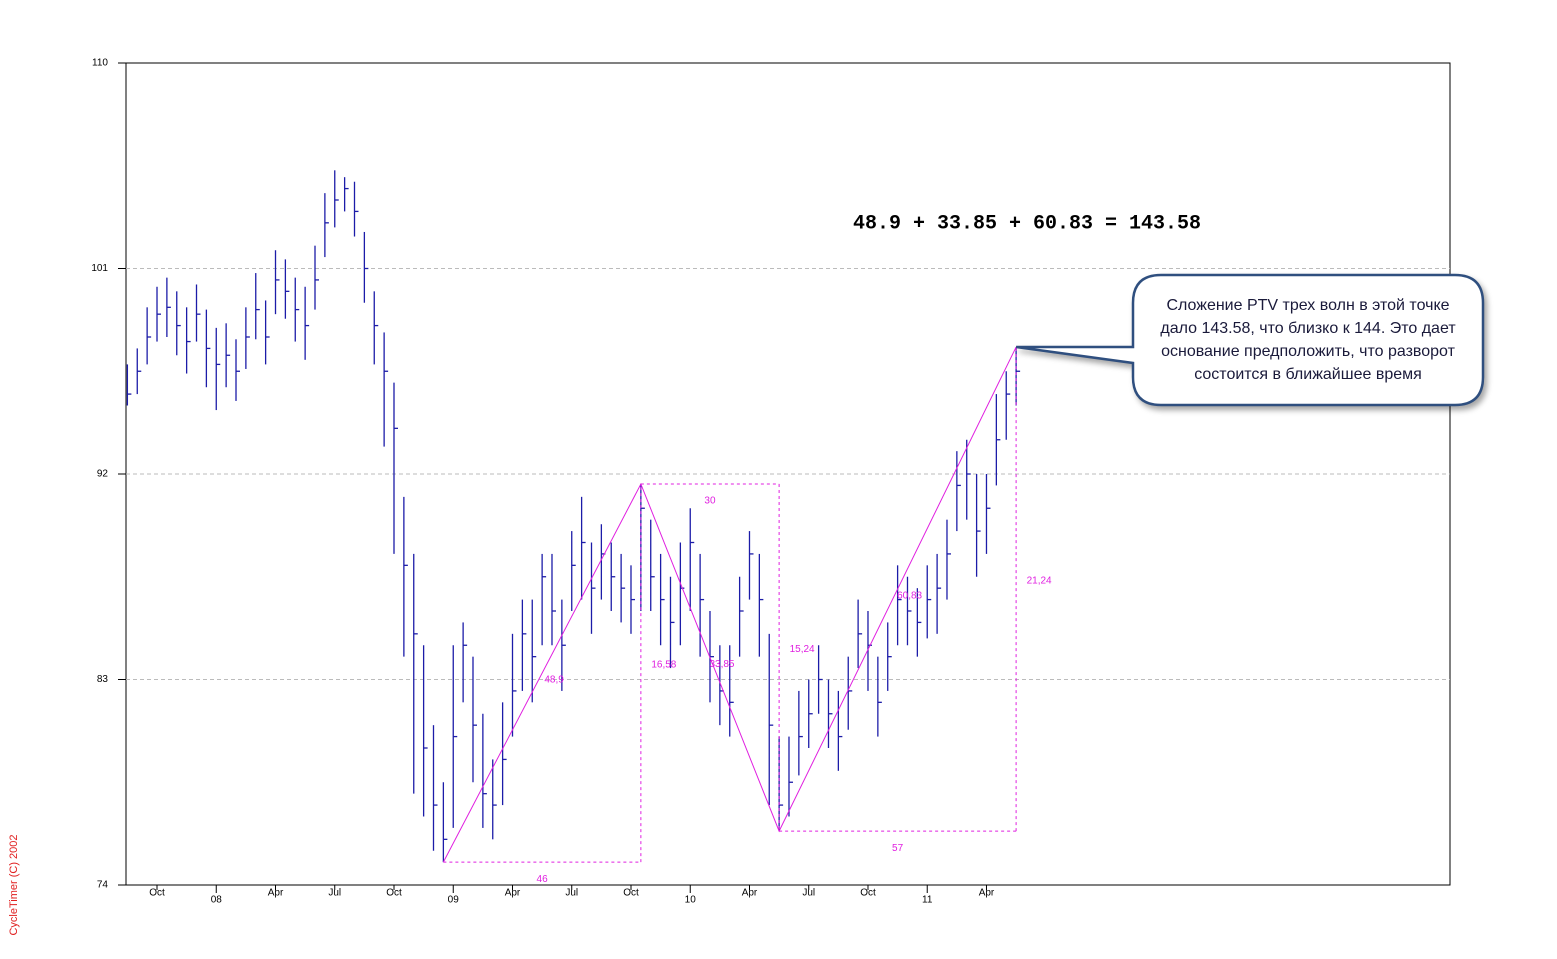 Image resolution: width=1557 pixels, height=959 pixels. I want to click on callout-box, so click(1250, 340).